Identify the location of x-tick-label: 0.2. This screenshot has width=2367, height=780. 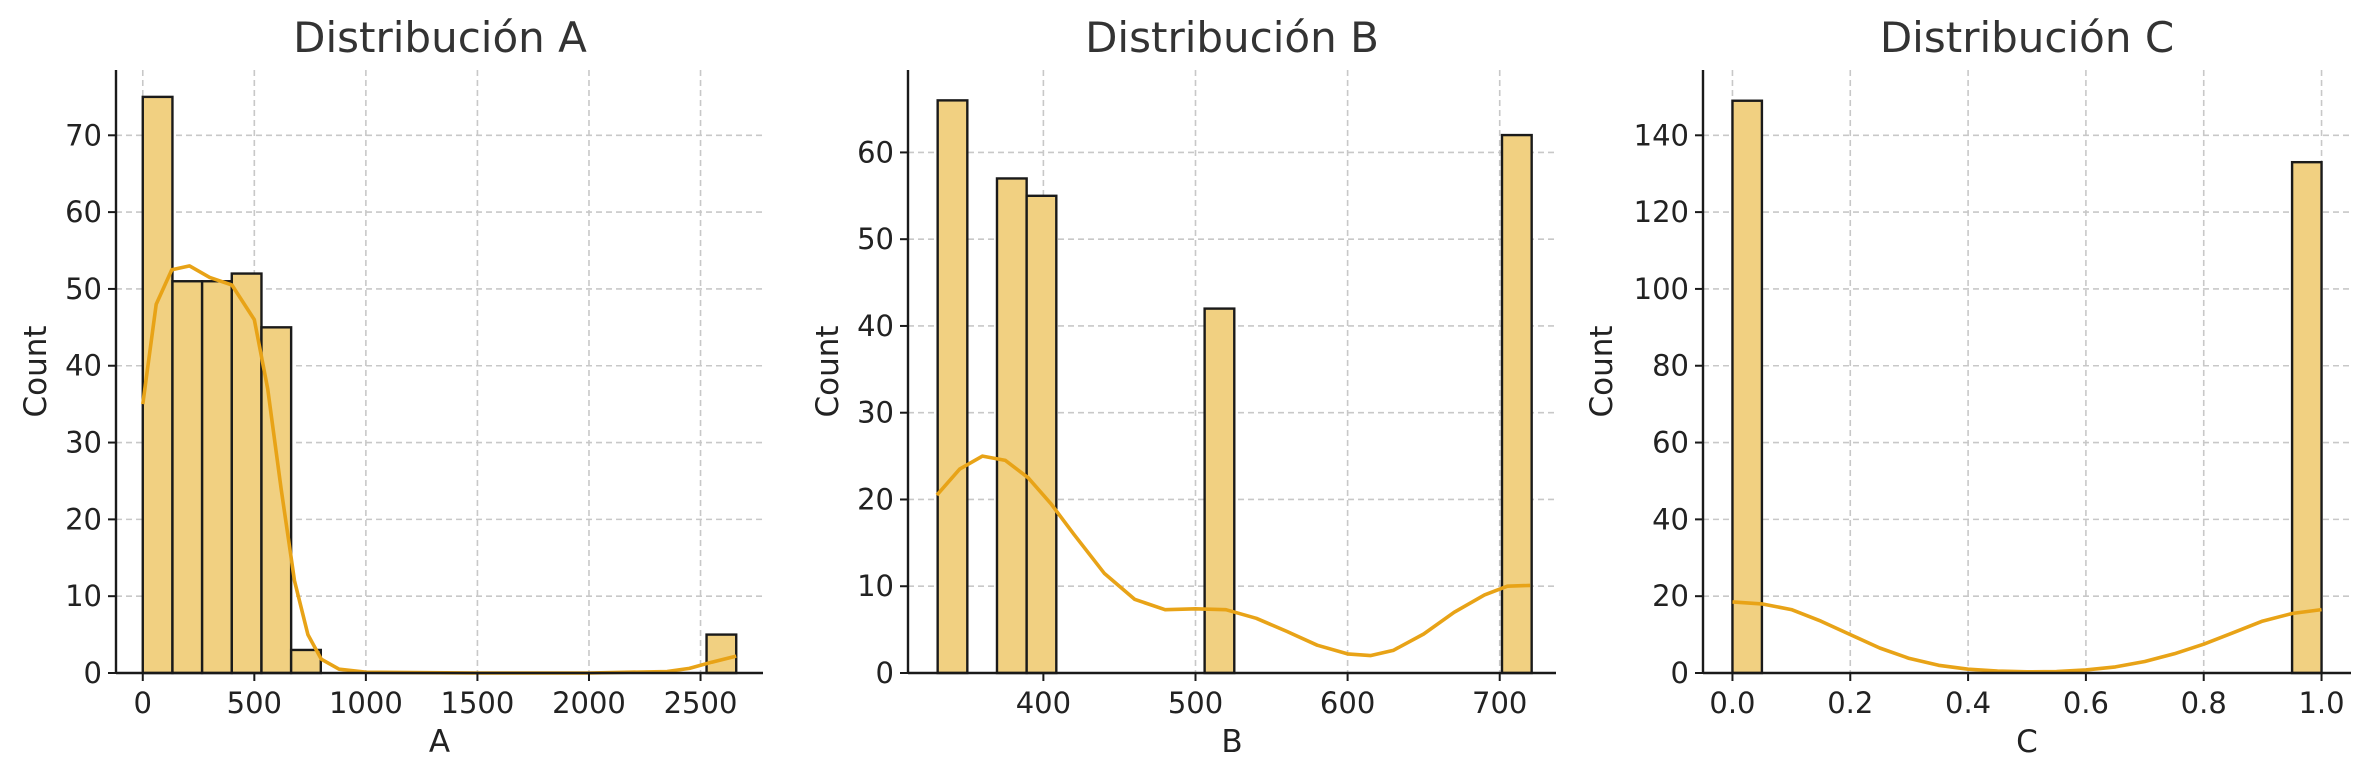
(1850, 703).